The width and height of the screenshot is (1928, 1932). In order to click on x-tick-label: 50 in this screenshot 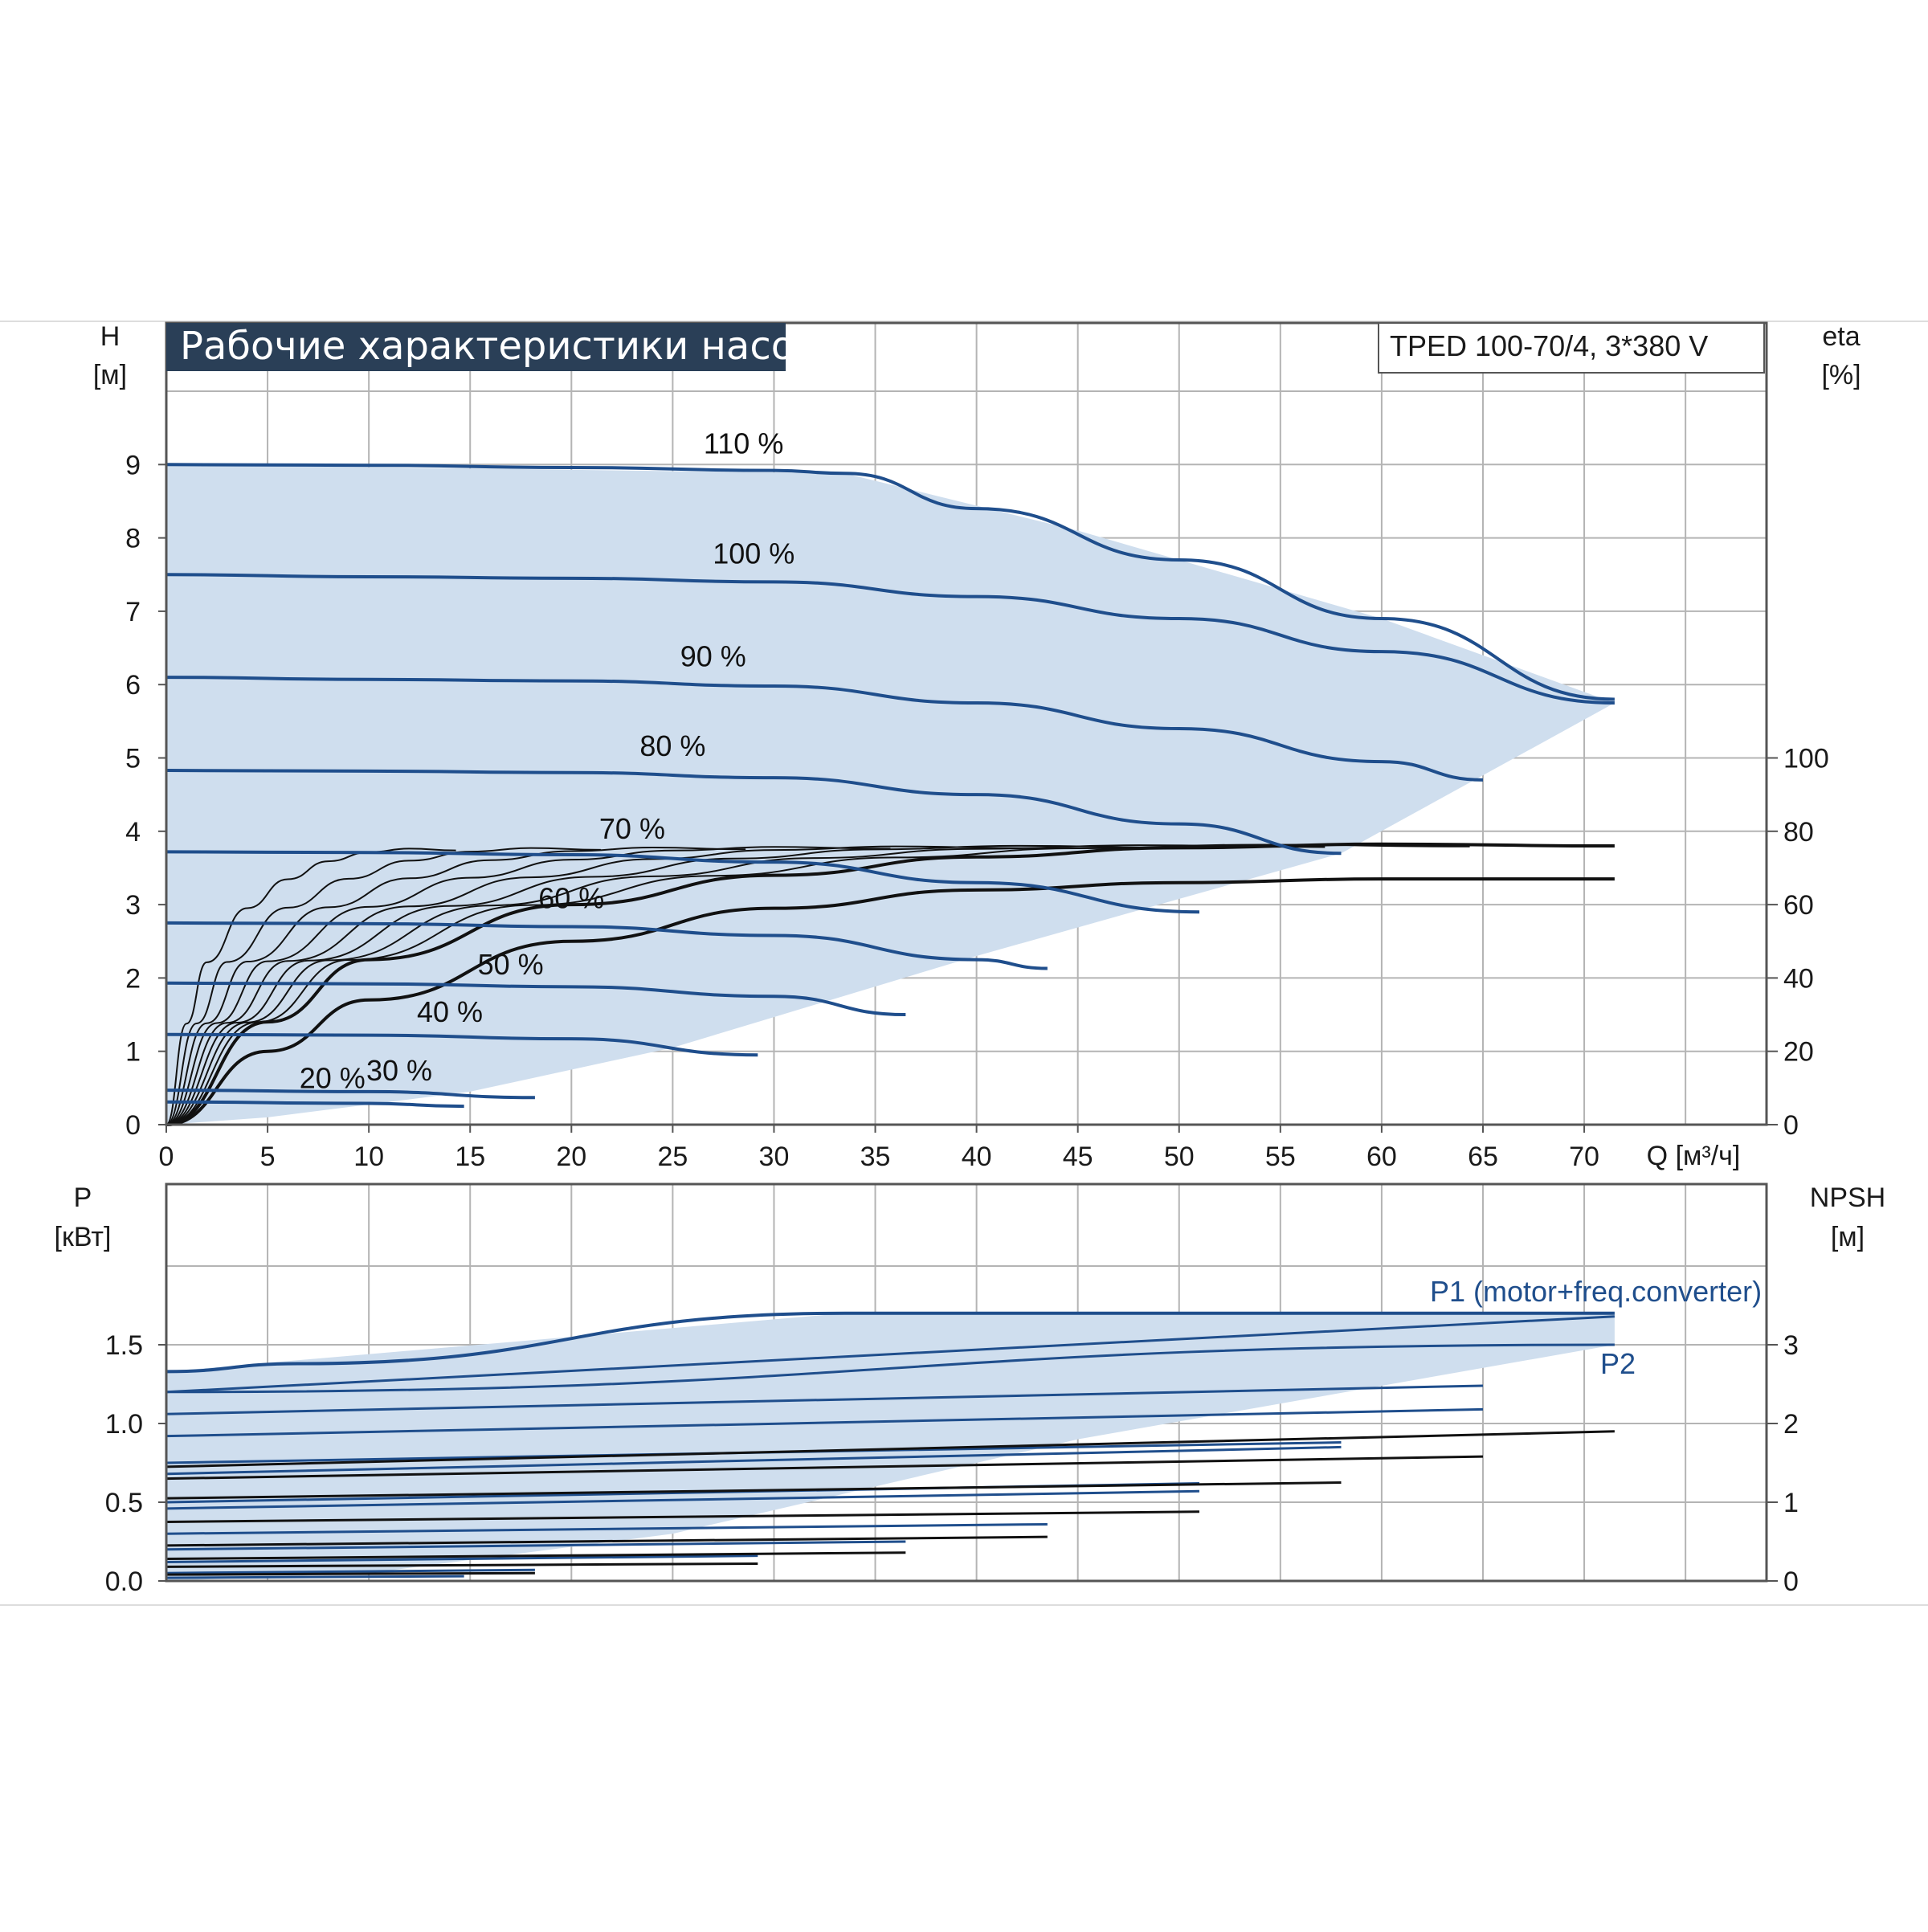, I will do `click(1179, 1157)`.